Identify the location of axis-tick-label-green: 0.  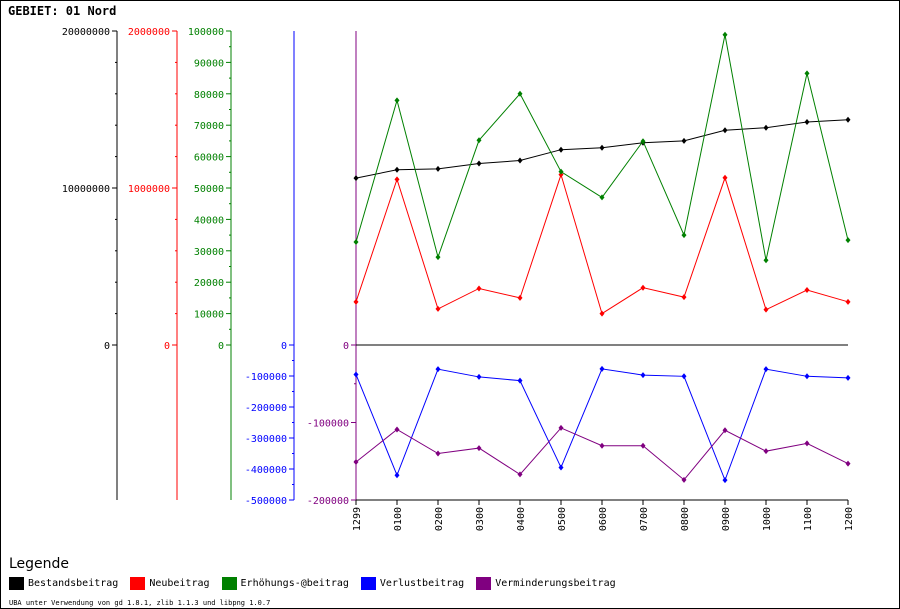
(221, 346).